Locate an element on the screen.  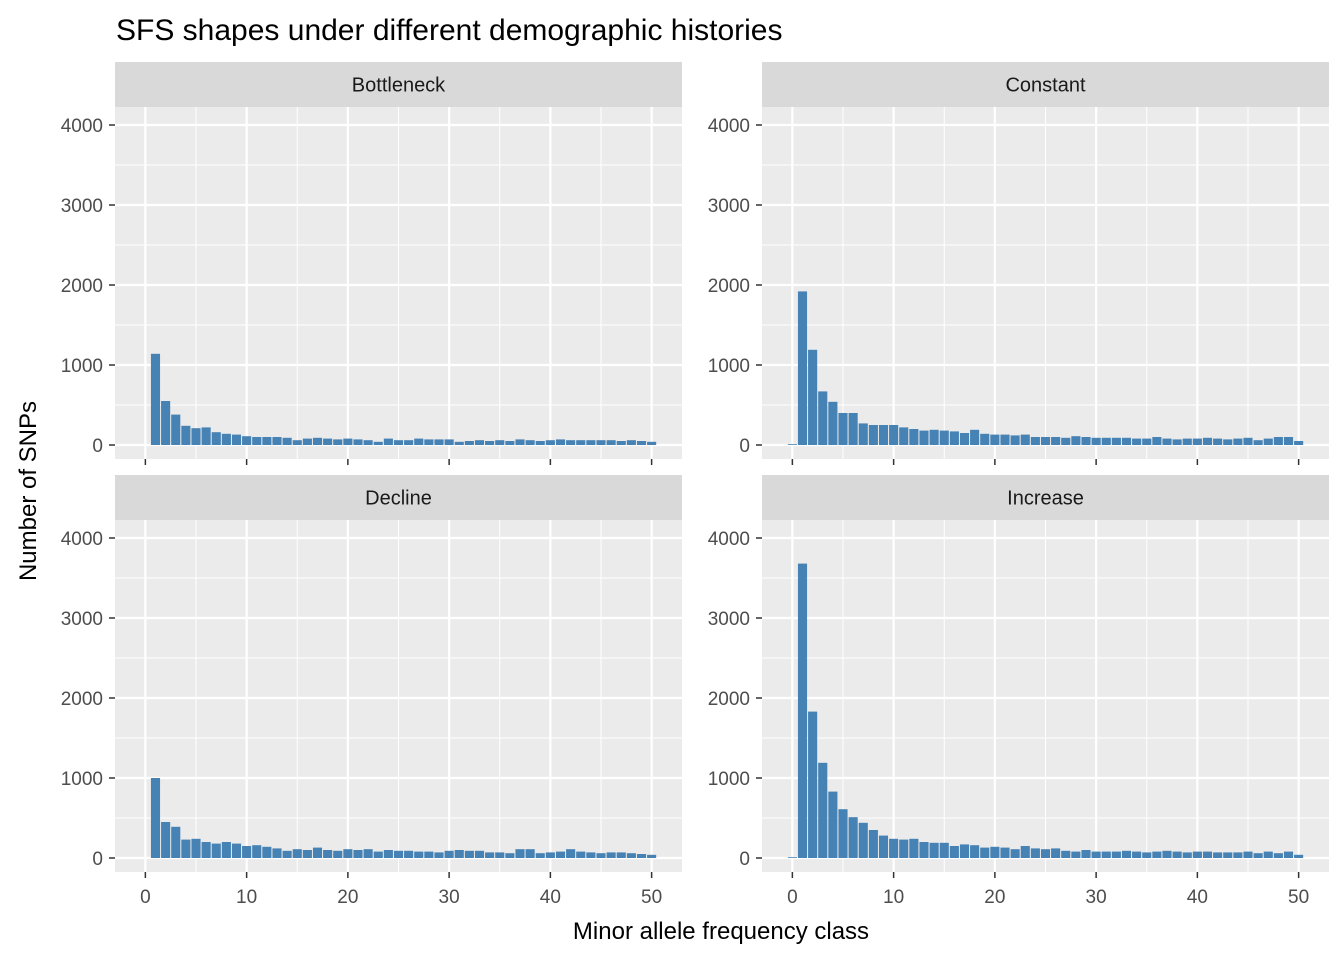
facet-strip-label: Decline is located at coordinates (398, 499).